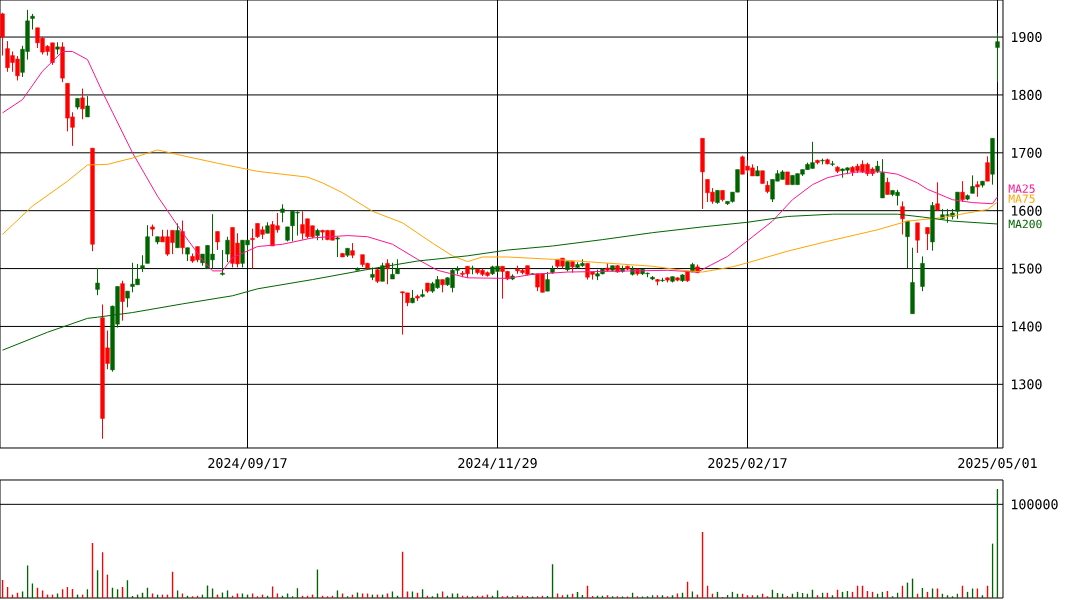 The image size is (1065, 600). Describe the element at coordinates (1026, 94) in the screenshot. I see `y-tick-label: 1800` at that location.